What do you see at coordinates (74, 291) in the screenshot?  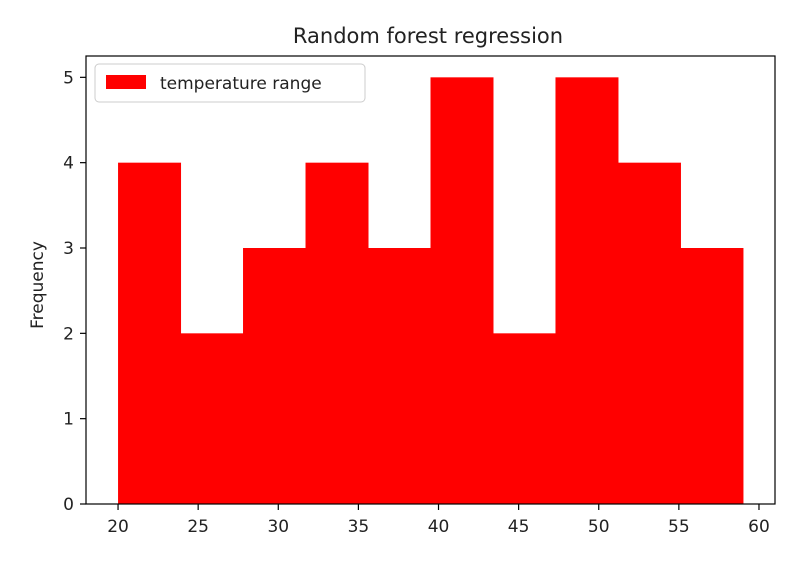 I see `y-axis: 0 1 2 3 4 5` at bounding box center [74, 291].